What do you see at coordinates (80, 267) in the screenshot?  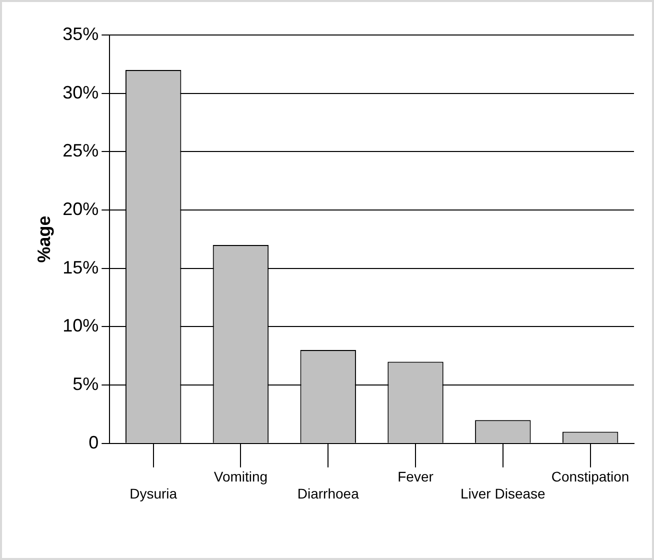 I see `y-tick-label: 15%` at bounding box center [80, 267].